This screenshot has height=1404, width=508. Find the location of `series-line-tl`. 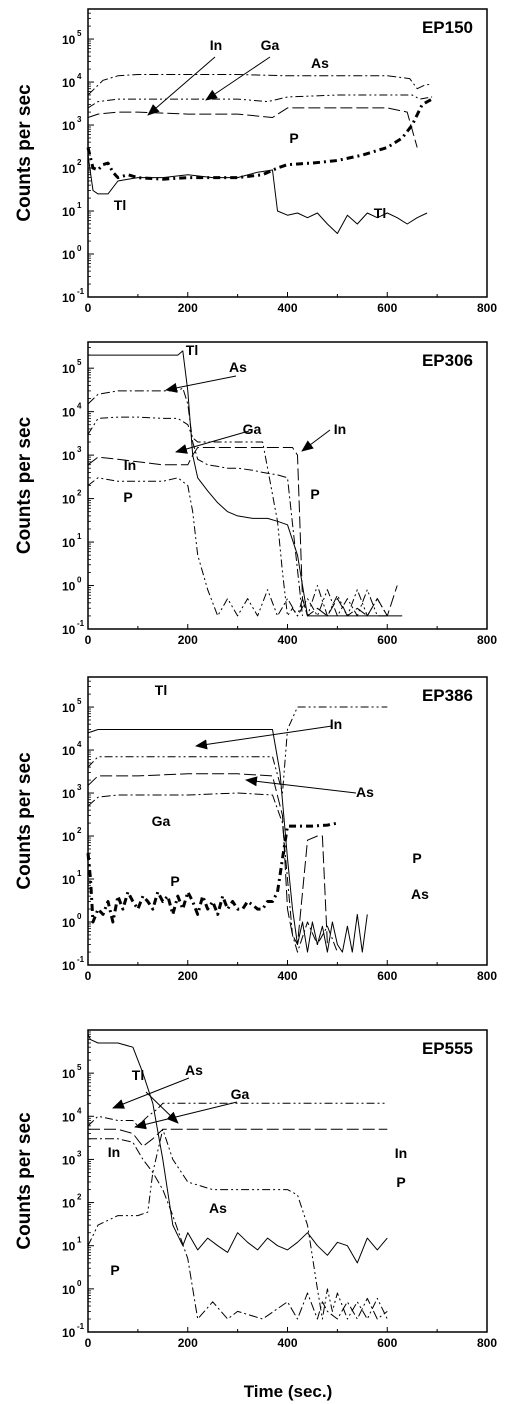

series-line-tl is located at coordinates (257, 194).